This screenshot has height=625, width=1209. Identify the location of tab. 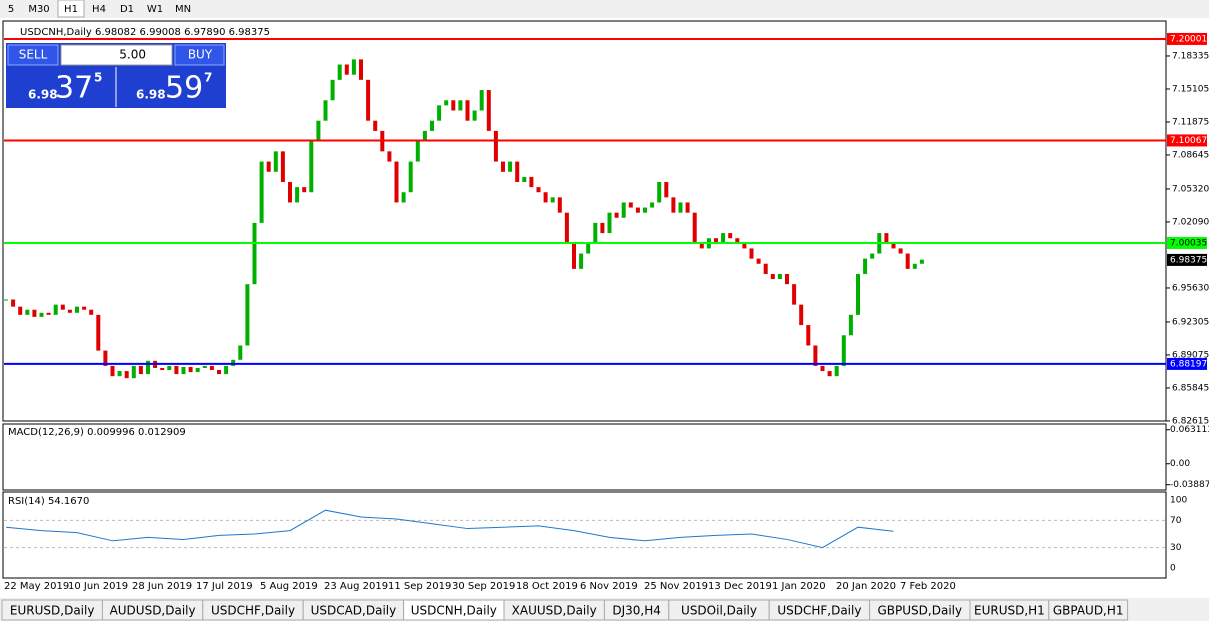
(1088, 610).